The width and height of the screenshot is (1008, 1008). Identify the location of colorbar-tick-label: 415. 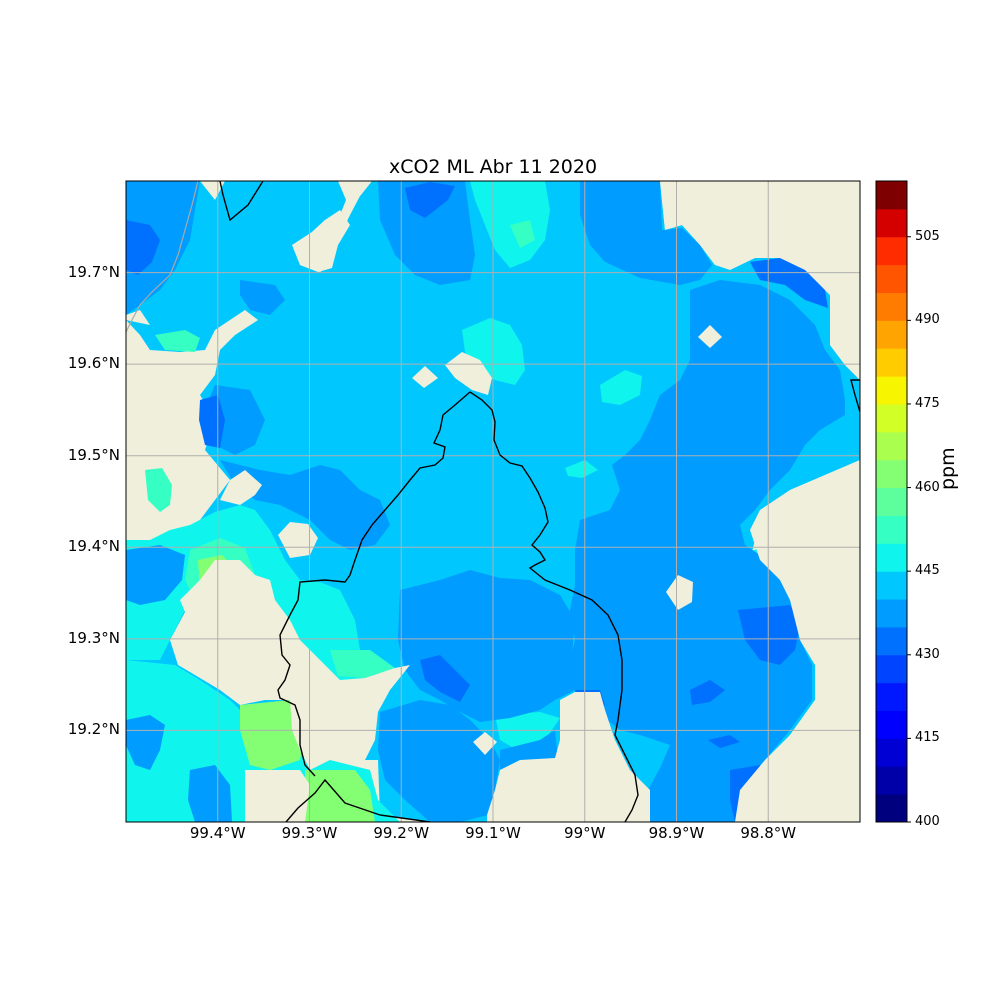
(927, 738).